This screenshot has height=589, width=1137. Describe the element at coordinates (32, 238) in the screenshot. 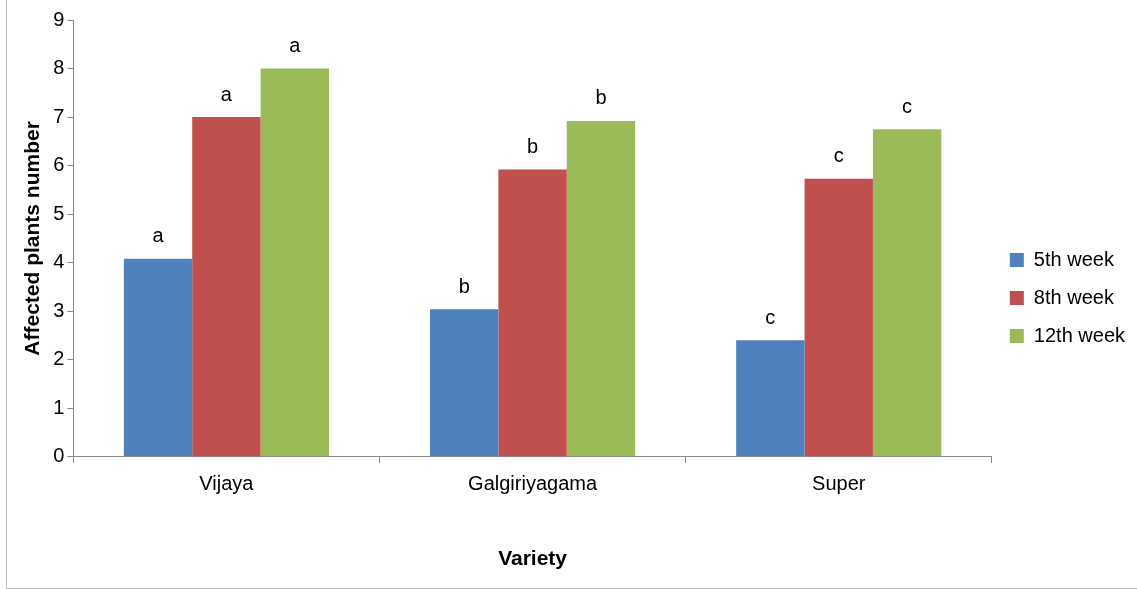

I see `y-axis-title: Affected plants number` at that location.